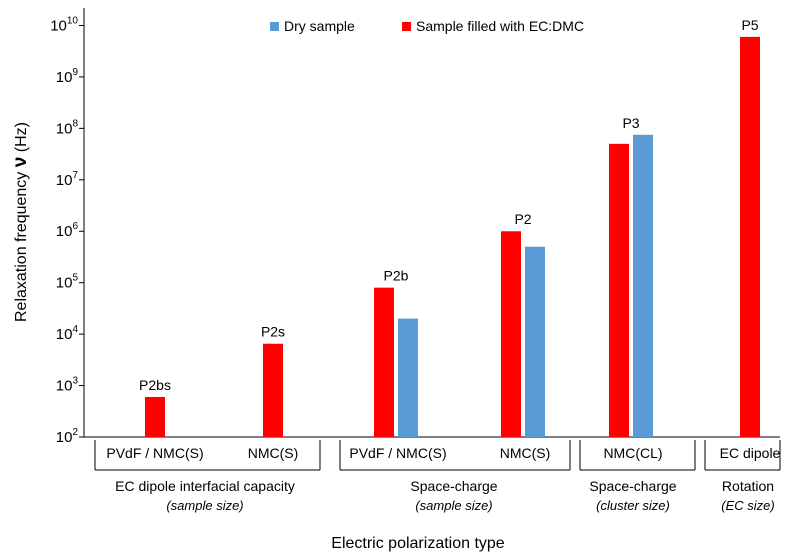  Describe the element at coordinates (748, 486) in the screenshot. I see `group-label: Rotation` at that location.